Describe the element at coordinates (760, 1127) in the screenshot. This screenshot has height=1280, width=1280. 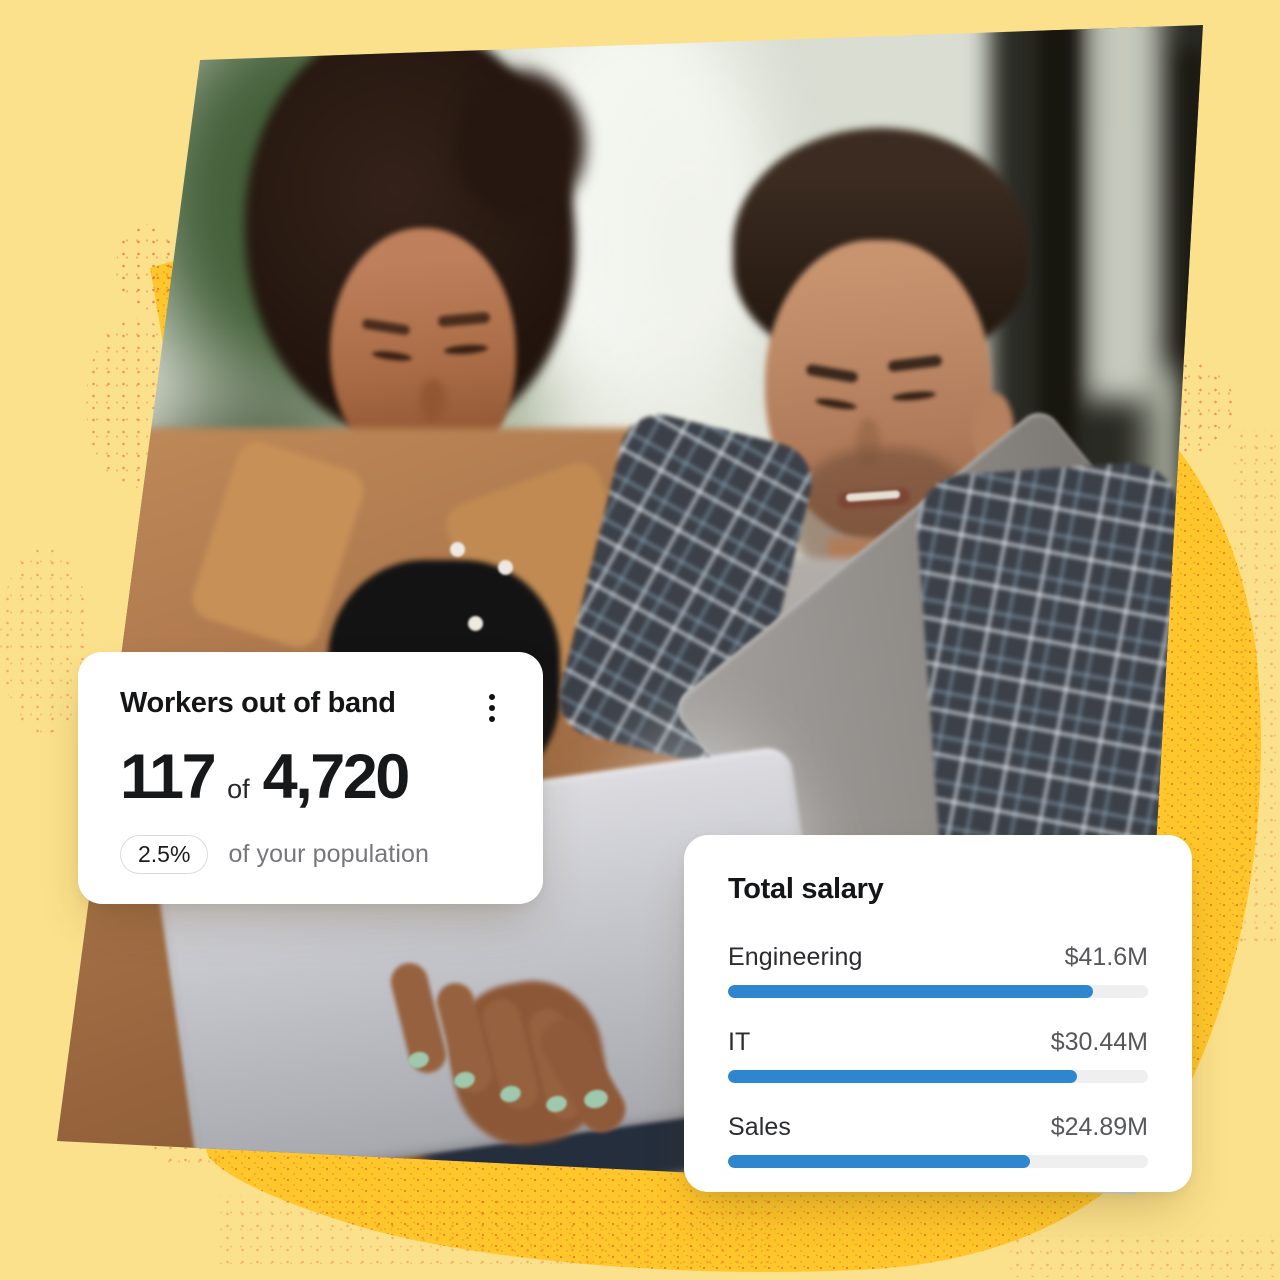
I see `salary-label: Sales` at that location.